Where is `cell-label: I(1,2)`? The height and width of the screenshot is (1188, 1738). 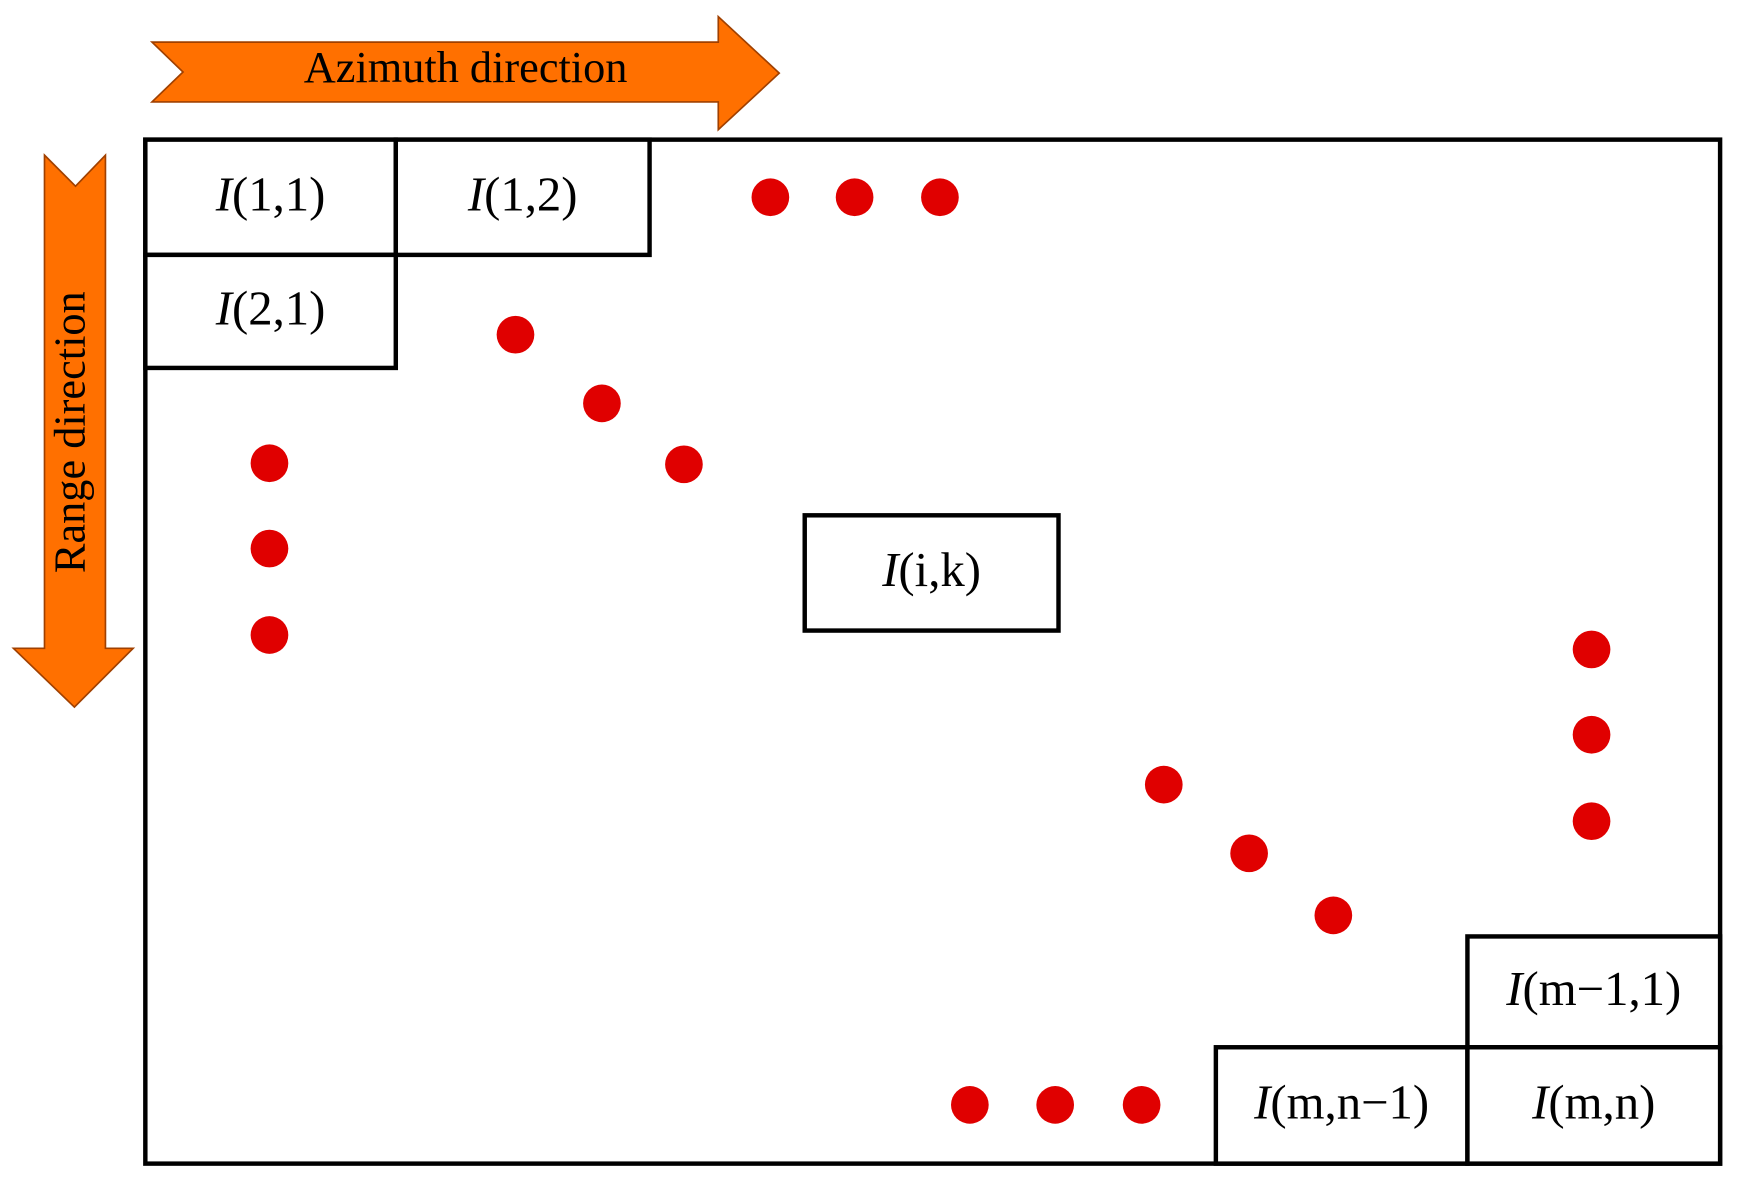
cell-label: I(1,2) is located at coordinates (522, 195).